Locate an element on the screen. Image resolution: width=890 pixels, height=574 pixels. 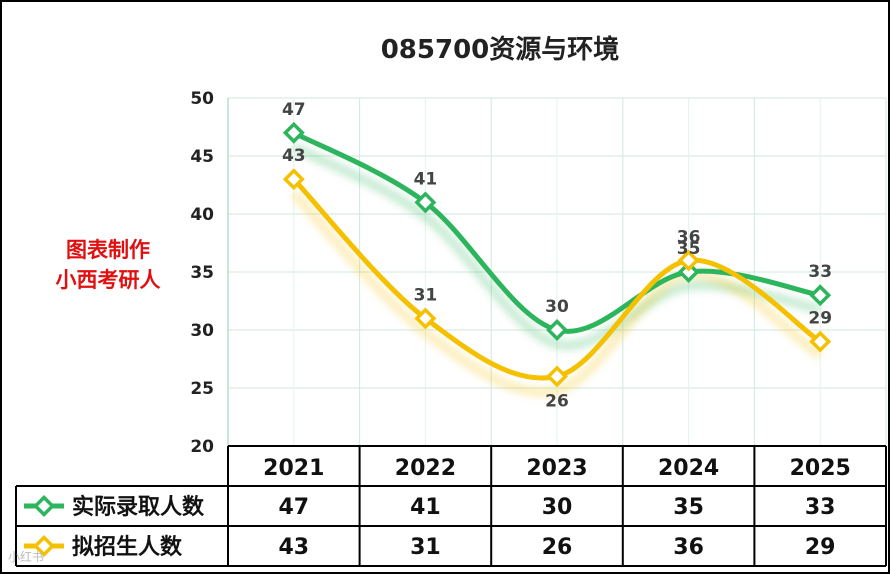
y-tick-label: 45 is located at coordinates (202, 157).